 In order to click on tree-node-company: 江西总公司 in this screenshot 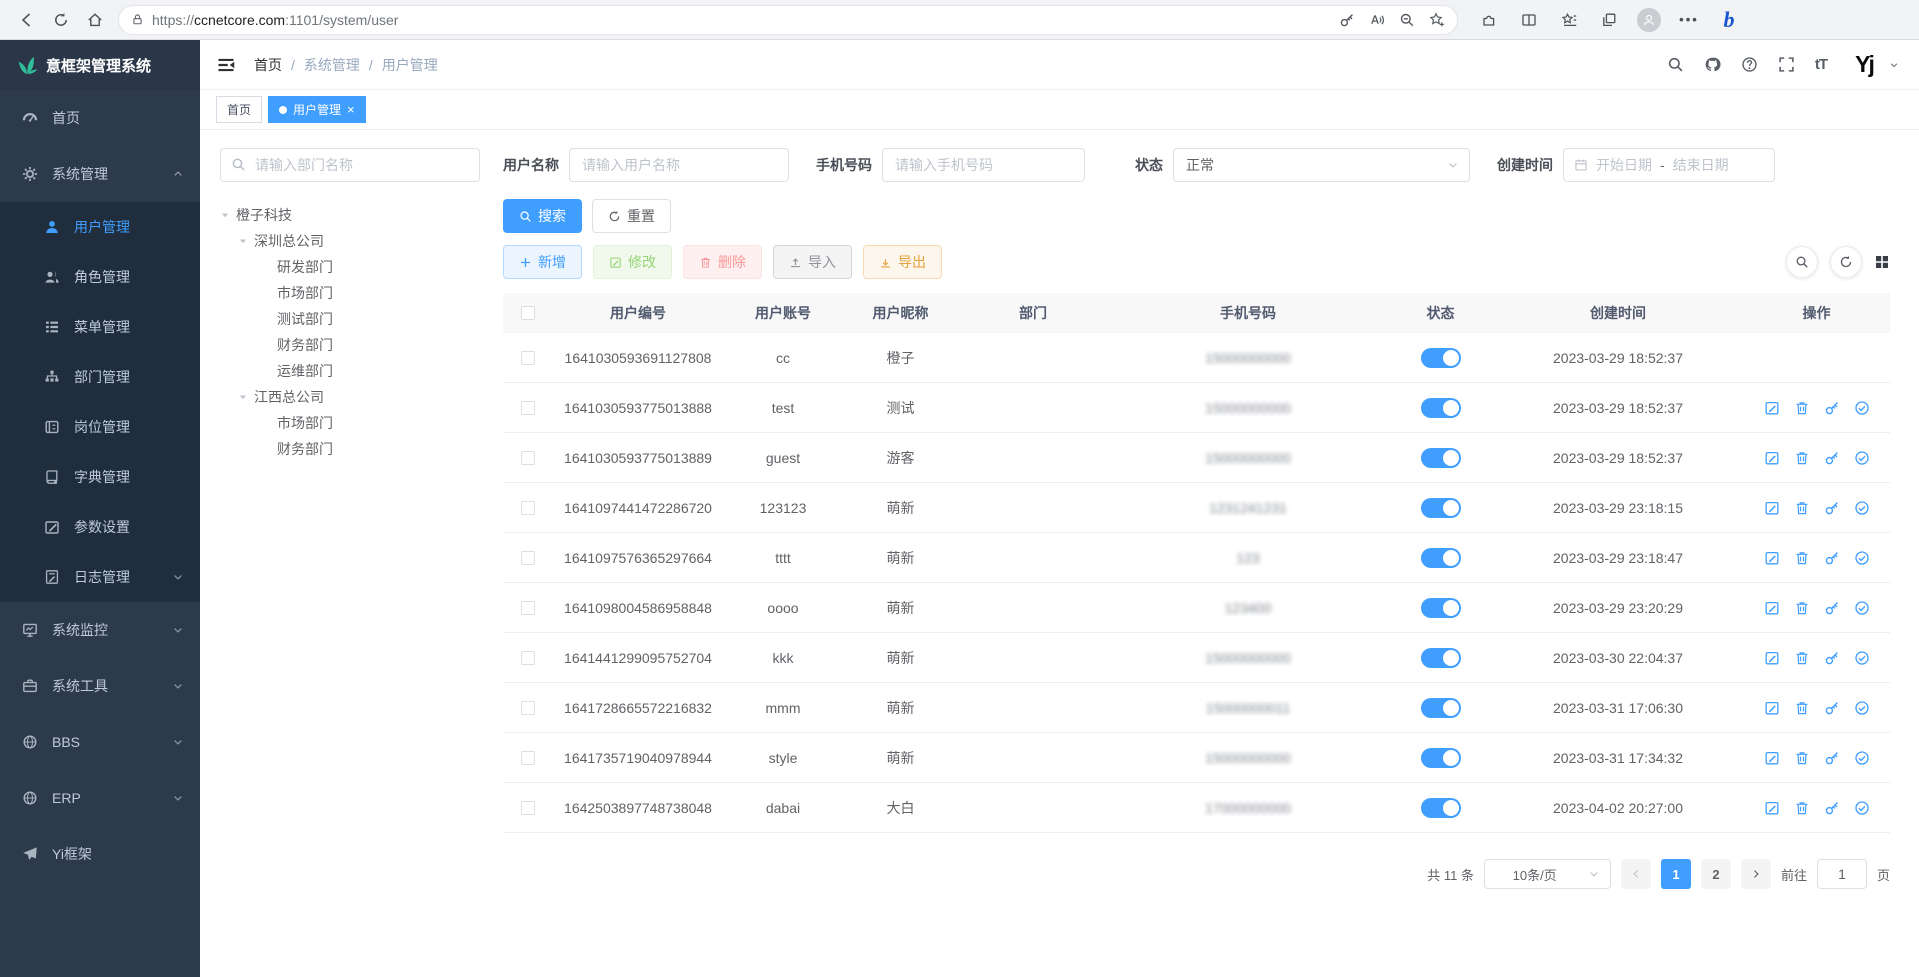, I will do `click(350, 397)`.